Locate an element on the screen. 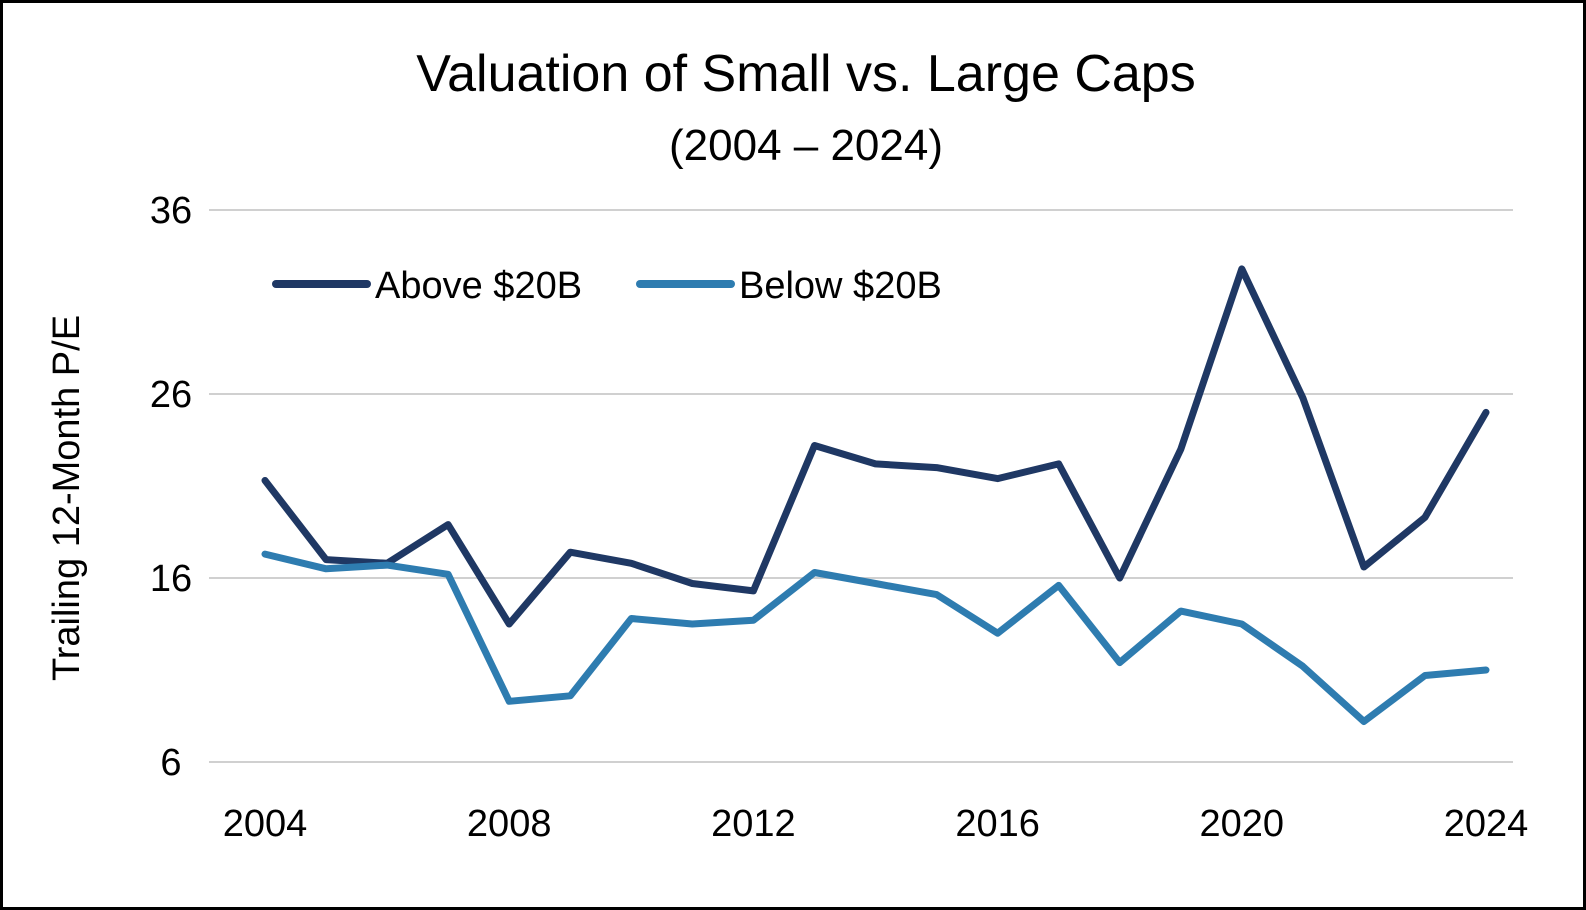  y-tick-label: 16 is located at coordinates (171, 579).